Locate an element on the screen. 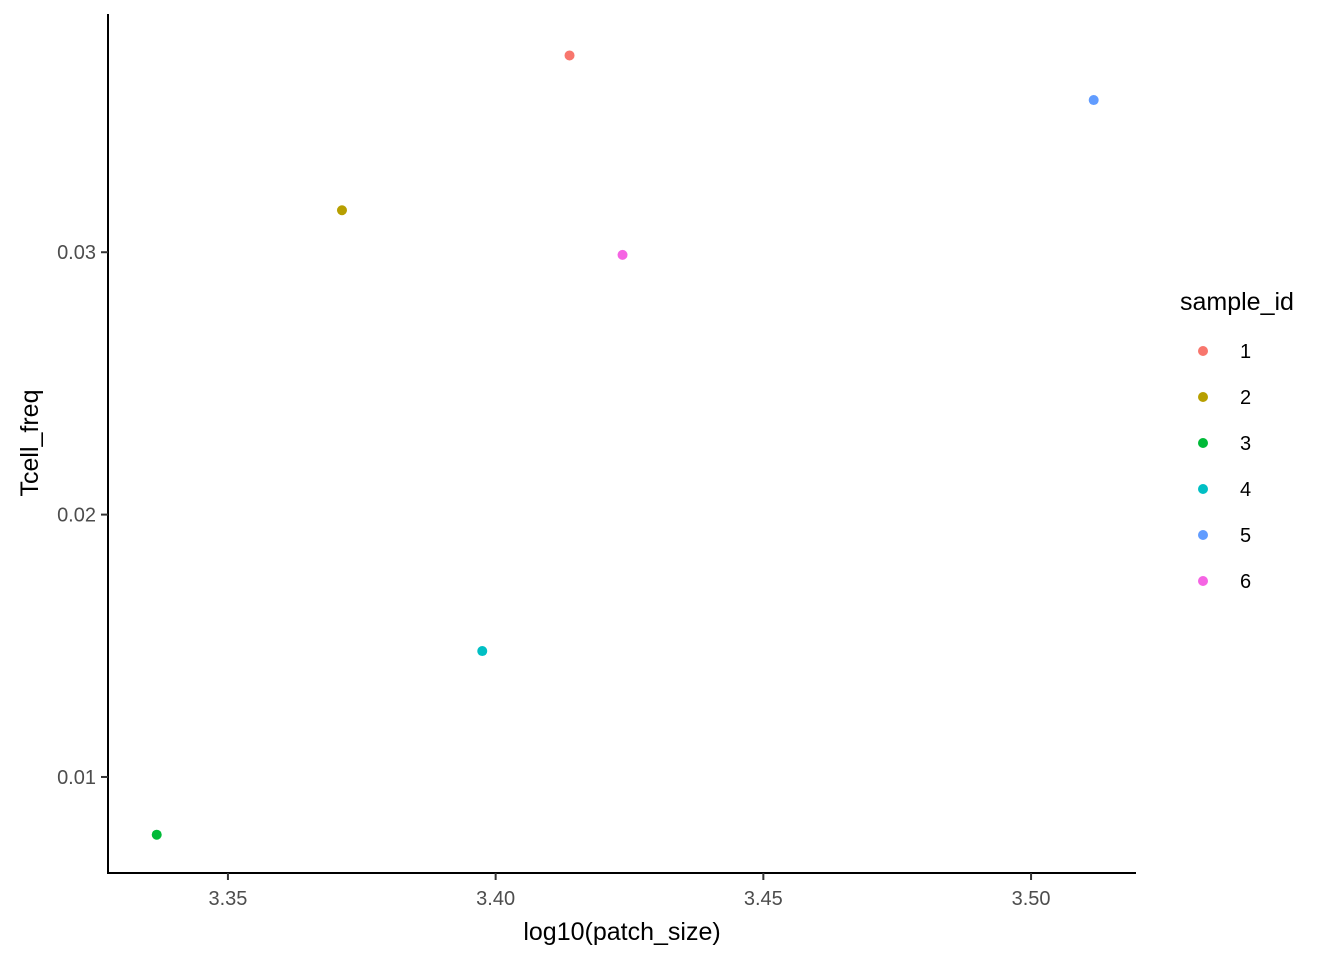 The height and width of the screenshot is (960, 1344). x-tick-label: 3.40 is located at coordinates (495, 899).